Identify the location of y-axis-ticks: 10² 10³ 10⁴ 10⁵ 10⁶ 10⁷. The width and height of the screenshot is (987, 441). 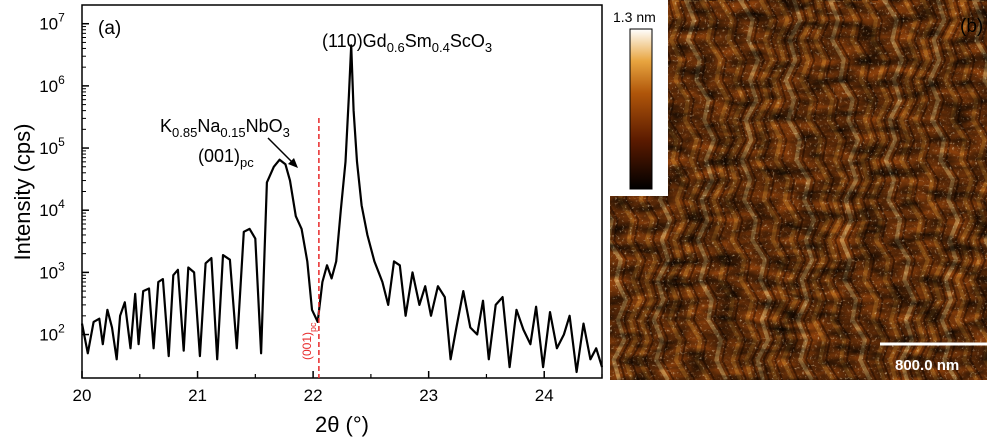
(64, 174).